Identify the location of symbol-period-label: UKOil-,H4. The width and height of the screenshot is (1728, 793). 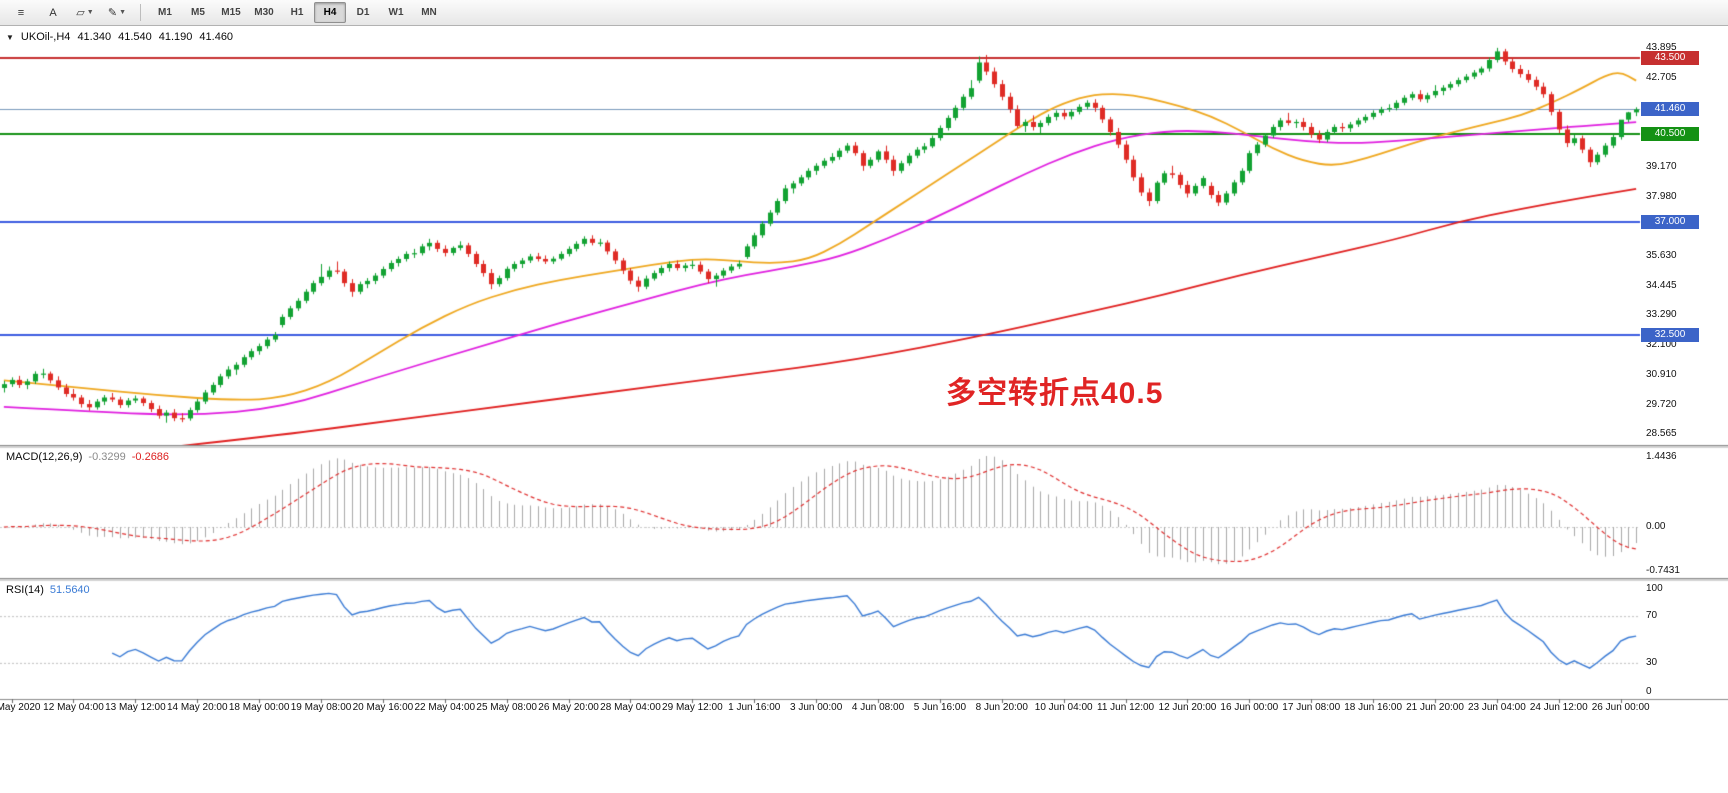
(45, 37).